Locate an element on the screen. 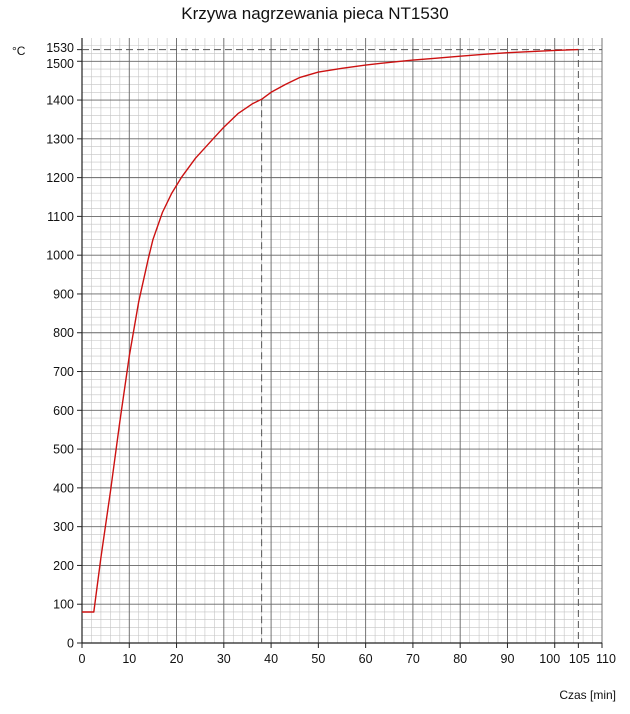 The width and height of the screenshot is (630, 714). x-tick-label: 10 is located at coordinates (129, 659).